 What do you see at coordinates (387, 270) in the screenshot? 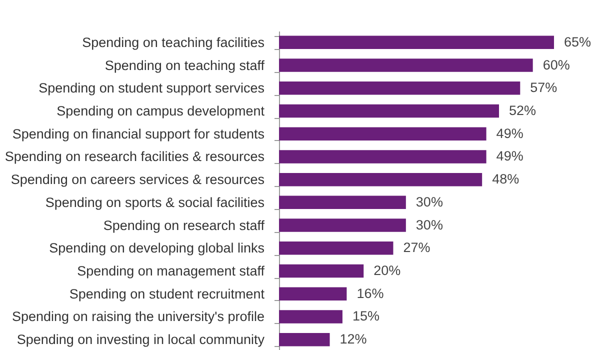
I see `data-label: 20%` at bounding box center [387, 270].